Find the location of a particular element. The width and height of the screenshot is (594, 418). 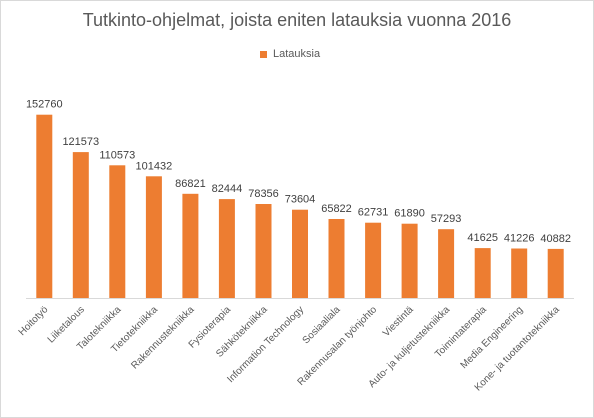

data-label: 41226 is located at coordinates (519, 239).